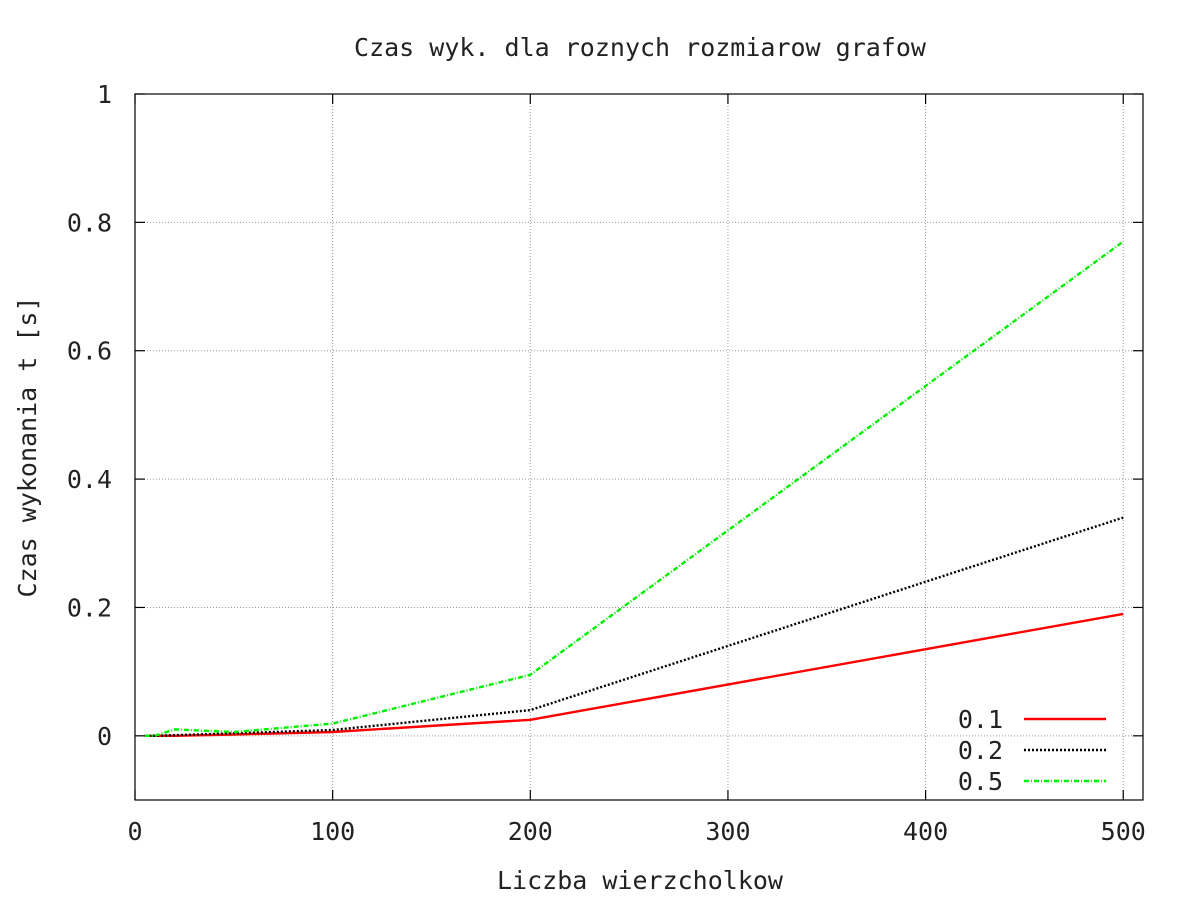  What do you see at coordinates (89, 351) in the screenshot?
I see `y-tick-label: 0.6` at bounding box center [89, 351].